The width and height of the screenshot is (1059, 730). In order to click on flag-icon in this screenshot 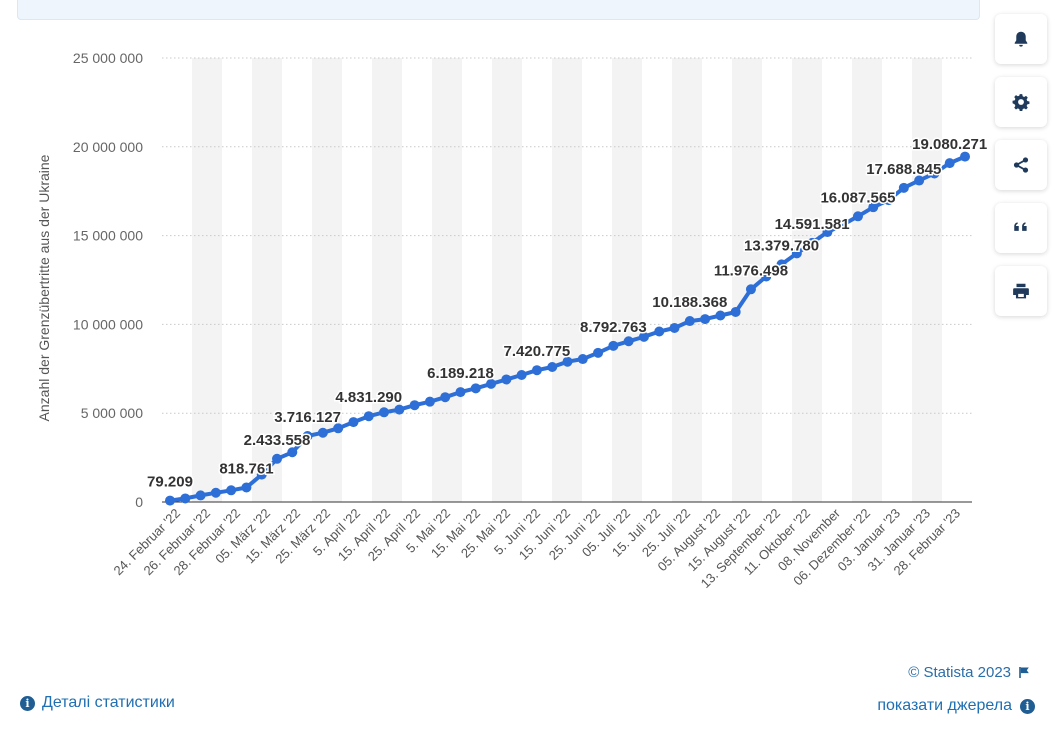, I will do `click(1024, 672)`.